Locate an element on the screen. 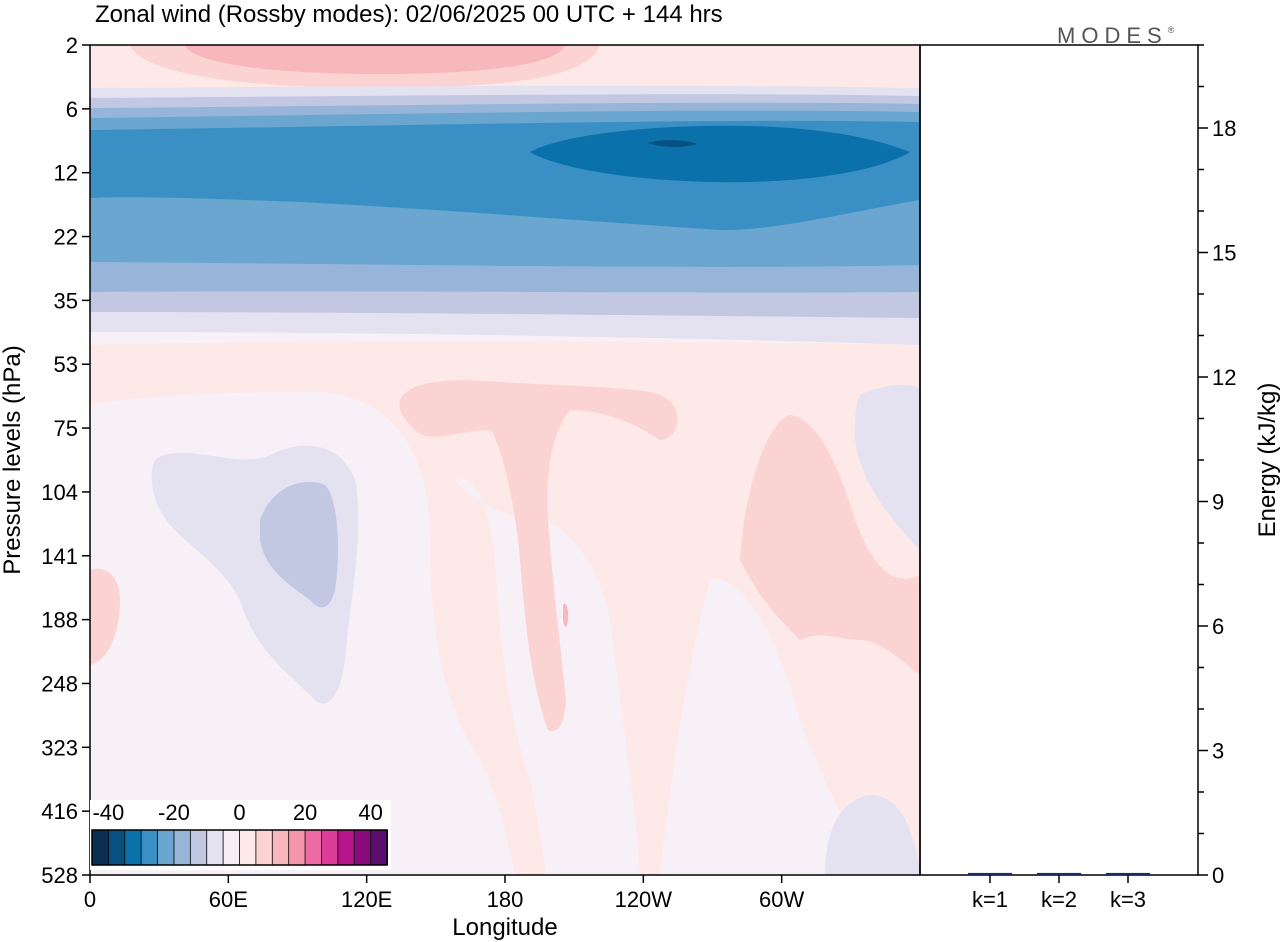  pressure-tick-label: 53 is located at coordinates (66, 364).